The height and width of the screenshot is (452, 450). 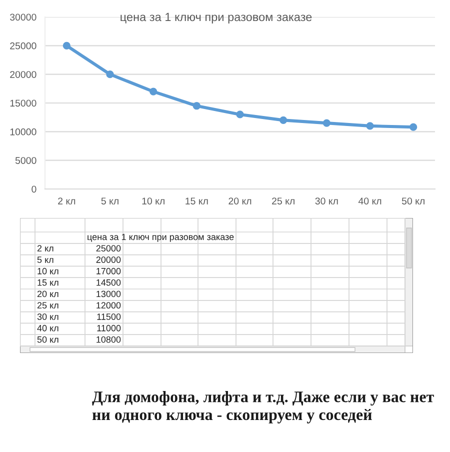 What do you see at coordinates (197, 201) in the screenshot?
I see `x-tick-label: 15 кл` at bounding box center [197, 201].